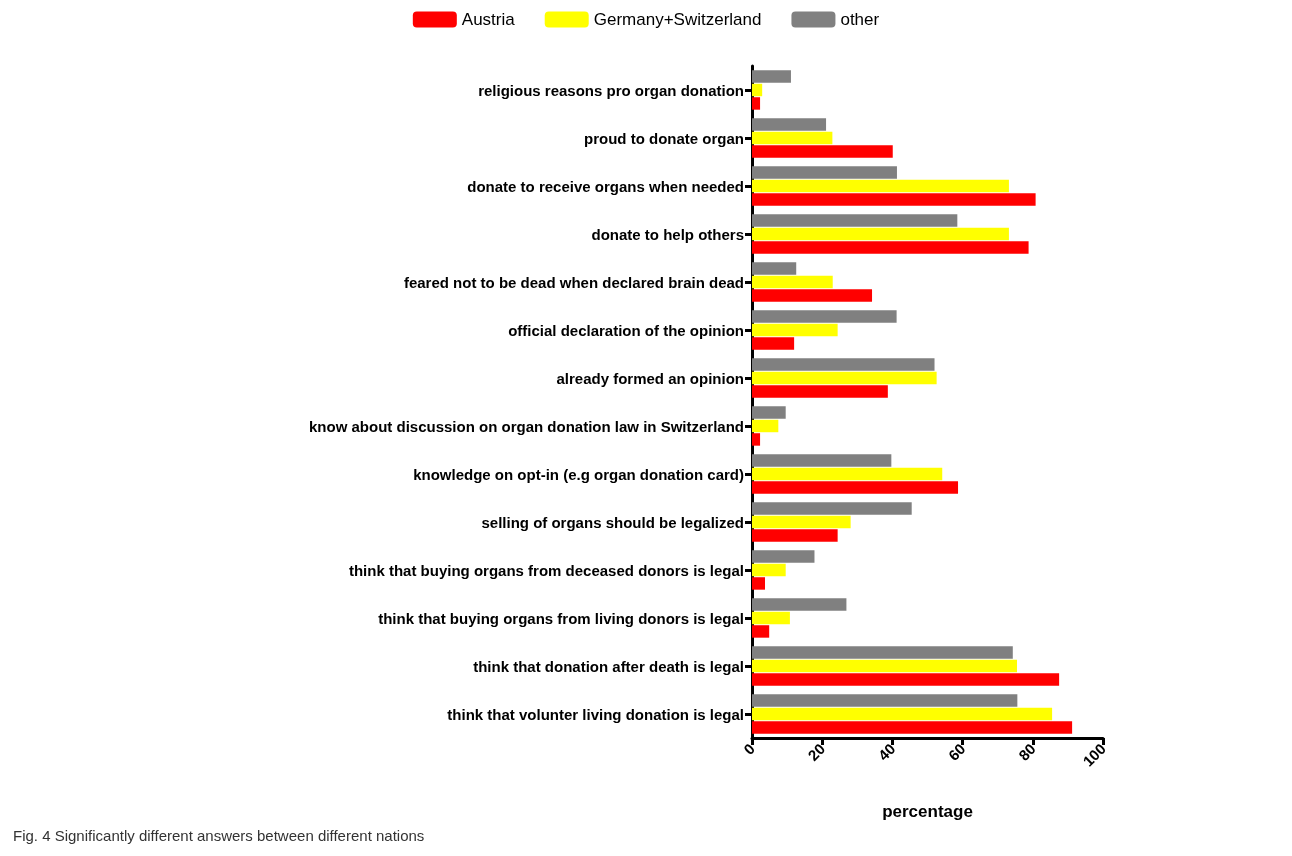 The height and width of the screenshot is (856, 1292). What do you see at coordinates (816, 751) in the screenshot?
I see `x-tick-label: 20` at bounding box center [816, 751].